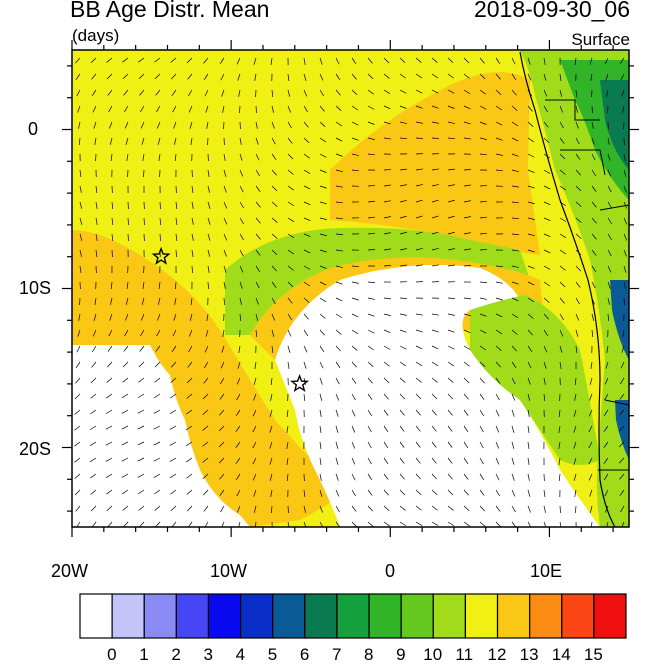  Describe the element at coordinates (304, 654) in the screenshot. I see `colorbar-label-6: 6` at that location.